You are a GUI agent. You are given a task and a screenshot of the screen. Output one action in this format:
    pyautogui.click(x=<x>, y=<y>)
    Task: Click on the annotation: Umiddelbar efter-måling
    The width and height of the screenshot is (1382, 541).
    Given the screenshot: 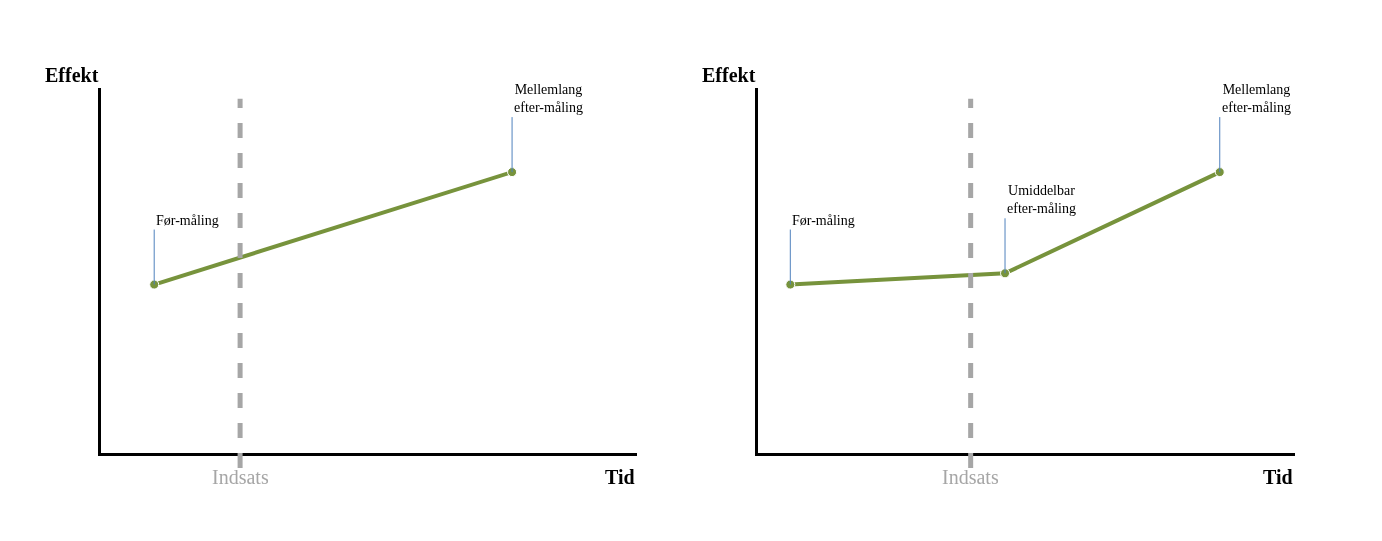 What is the action you would take?
    pyautogui.click(x=1041, y=200)
    